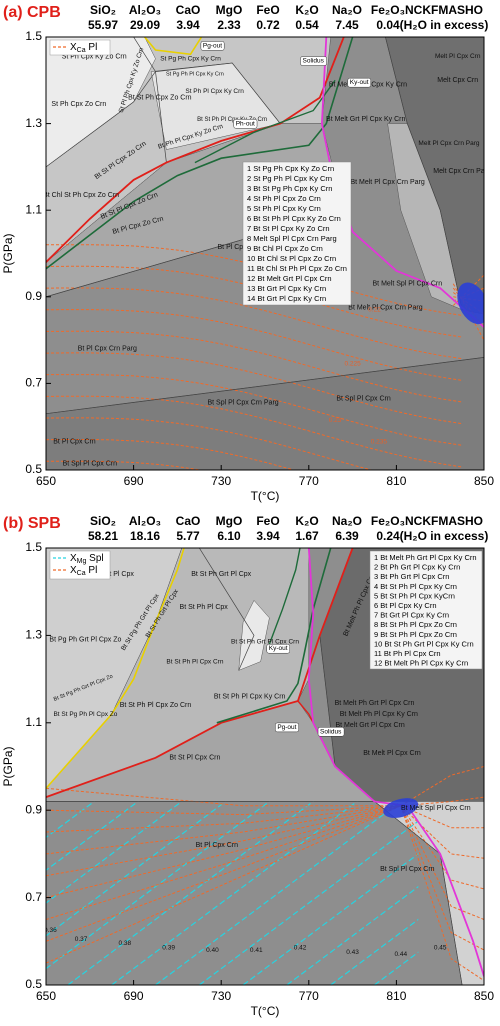 The width and height of the screenshot is (500, 1026). I want to click on list-item: 14 Bt Grt Pl Cpx Ky Crn, so click(286, 298).